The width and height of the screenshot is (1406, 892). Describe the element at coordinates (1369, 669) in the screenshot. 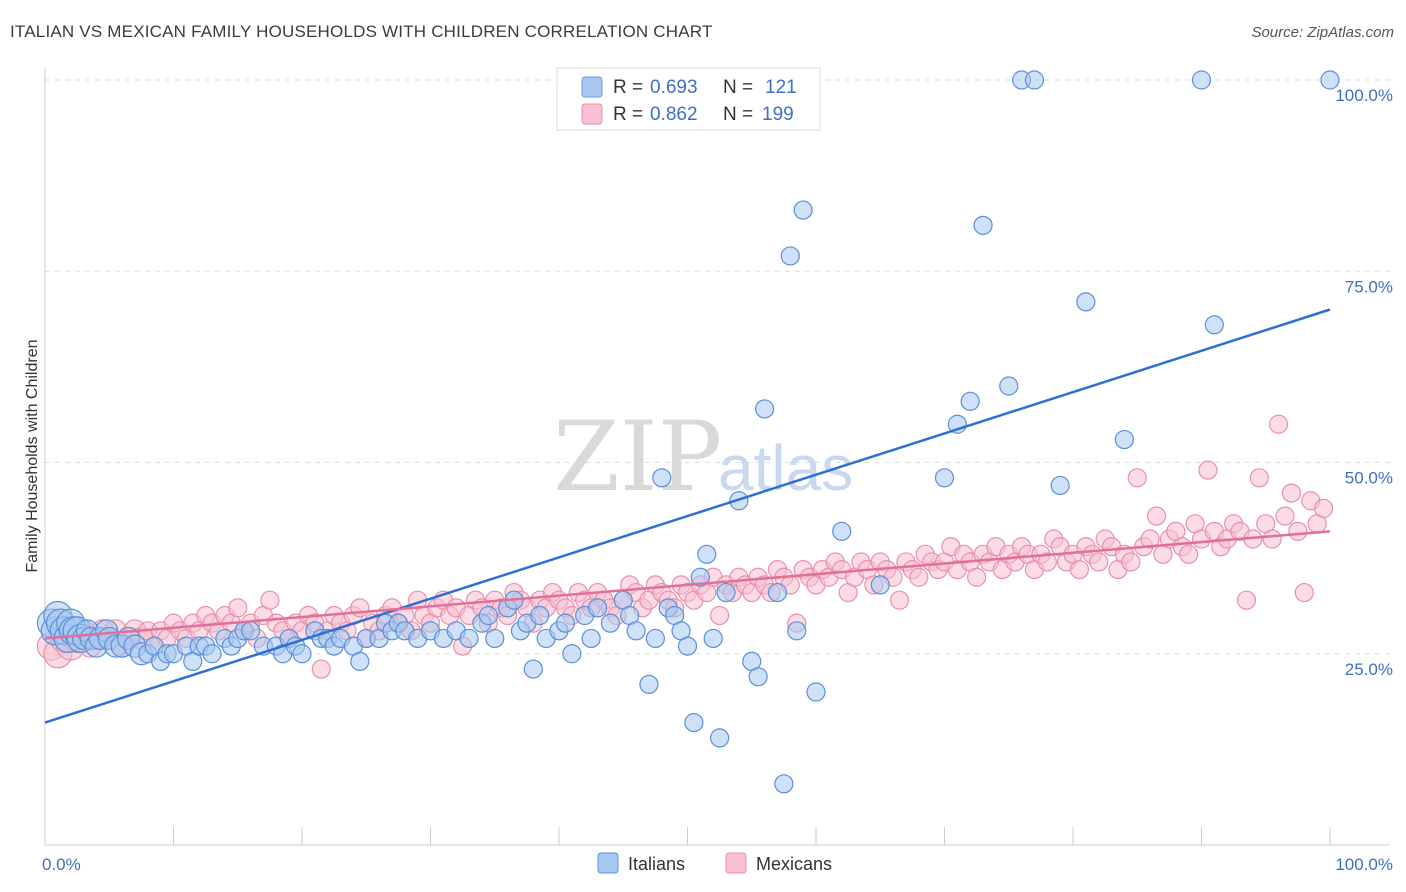

I see `y-tick-label-0: 25.0%` at that location.